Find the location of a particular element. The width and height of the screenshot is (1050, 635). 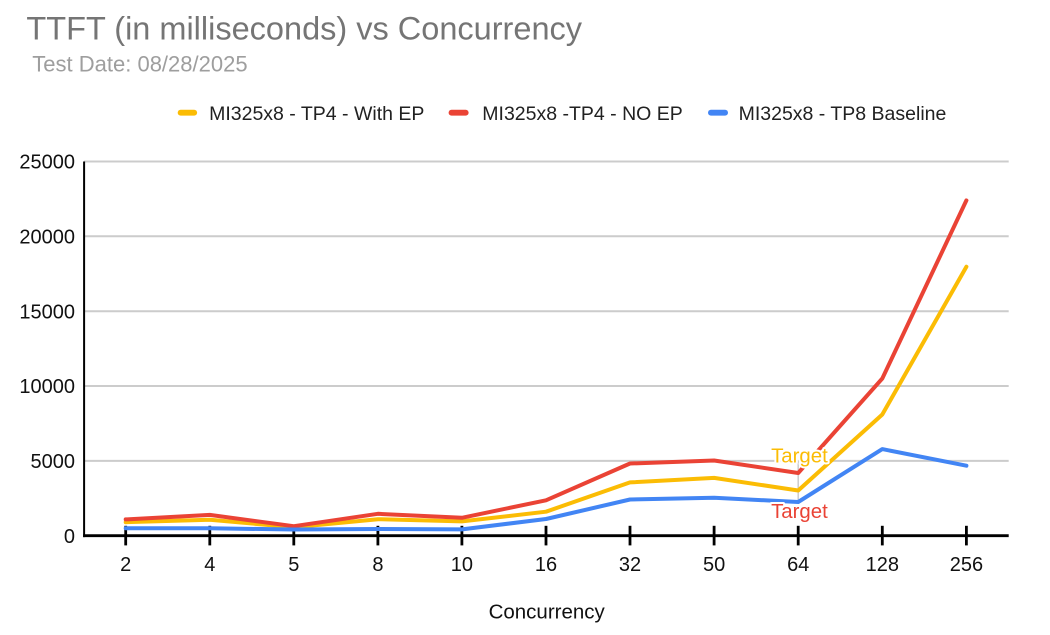

svg-text: MI325x8 - TP4 - With EP is located at coordinates (316, 114).